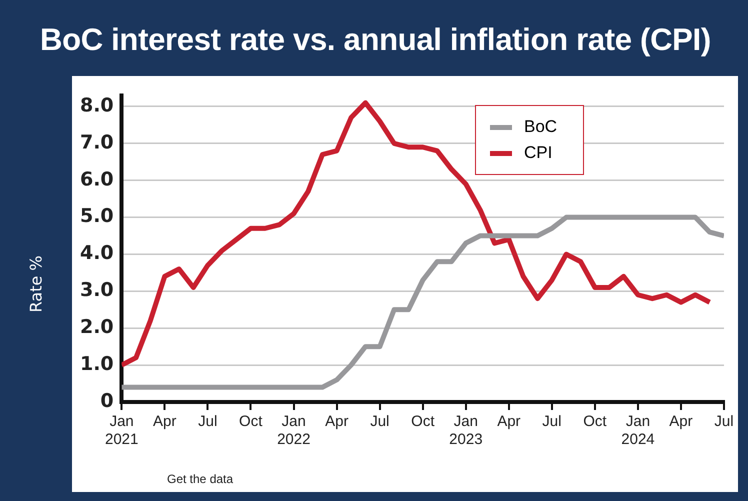 Image resolution: width=748 pixels, height=501 pixels. Describe the element at coordinates (293, 430) in the screenshot. I see `x-tick-label: Jan 2022` at that location.